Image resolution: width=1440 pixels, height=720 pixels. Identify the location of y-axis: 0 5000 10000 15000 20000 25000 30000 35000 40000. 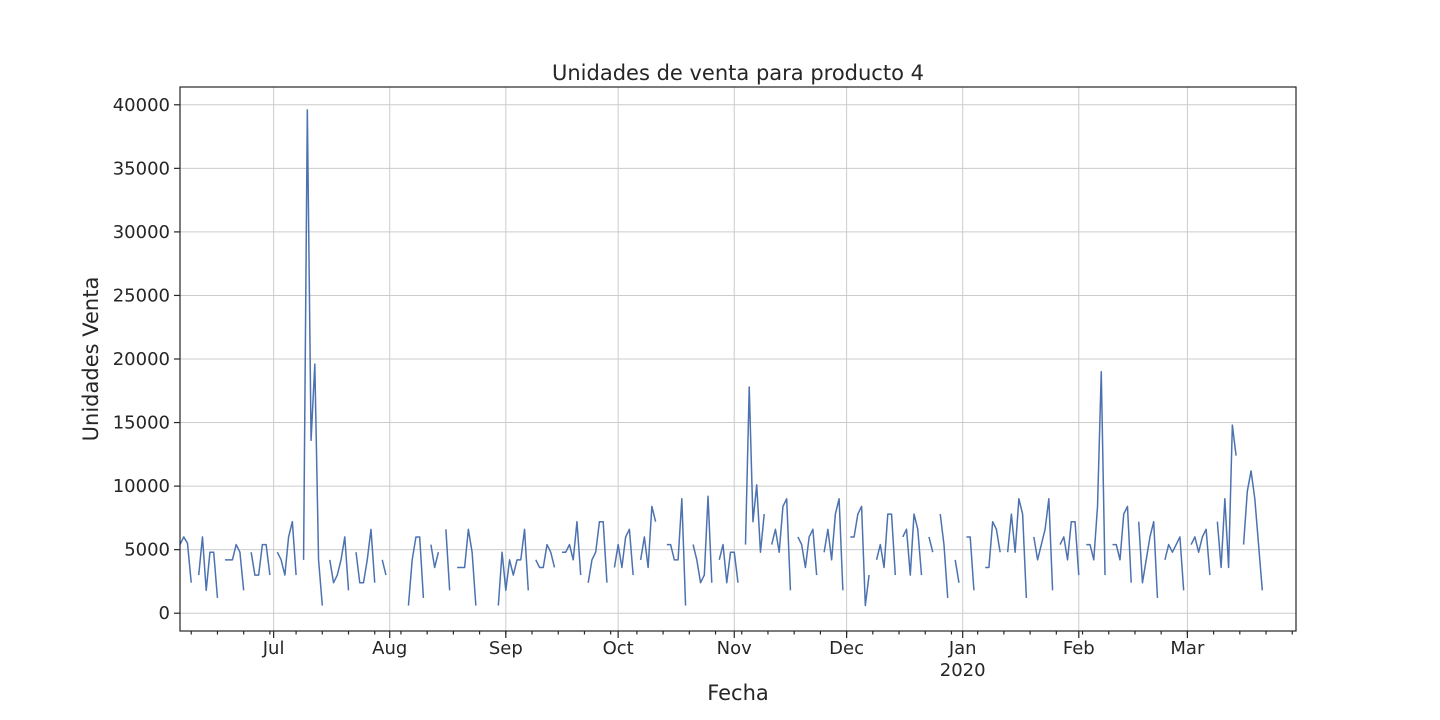
(146, 359).